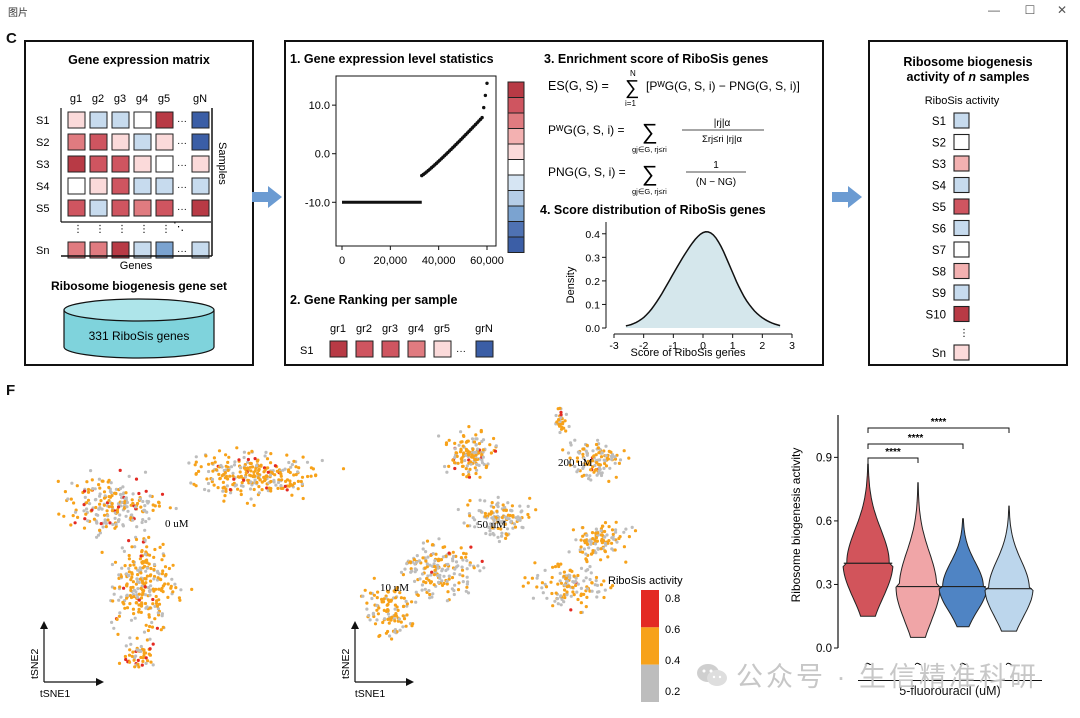 This screenshot has height=718, width=1080. I want to click on matrix-cell, so click(142, 250).